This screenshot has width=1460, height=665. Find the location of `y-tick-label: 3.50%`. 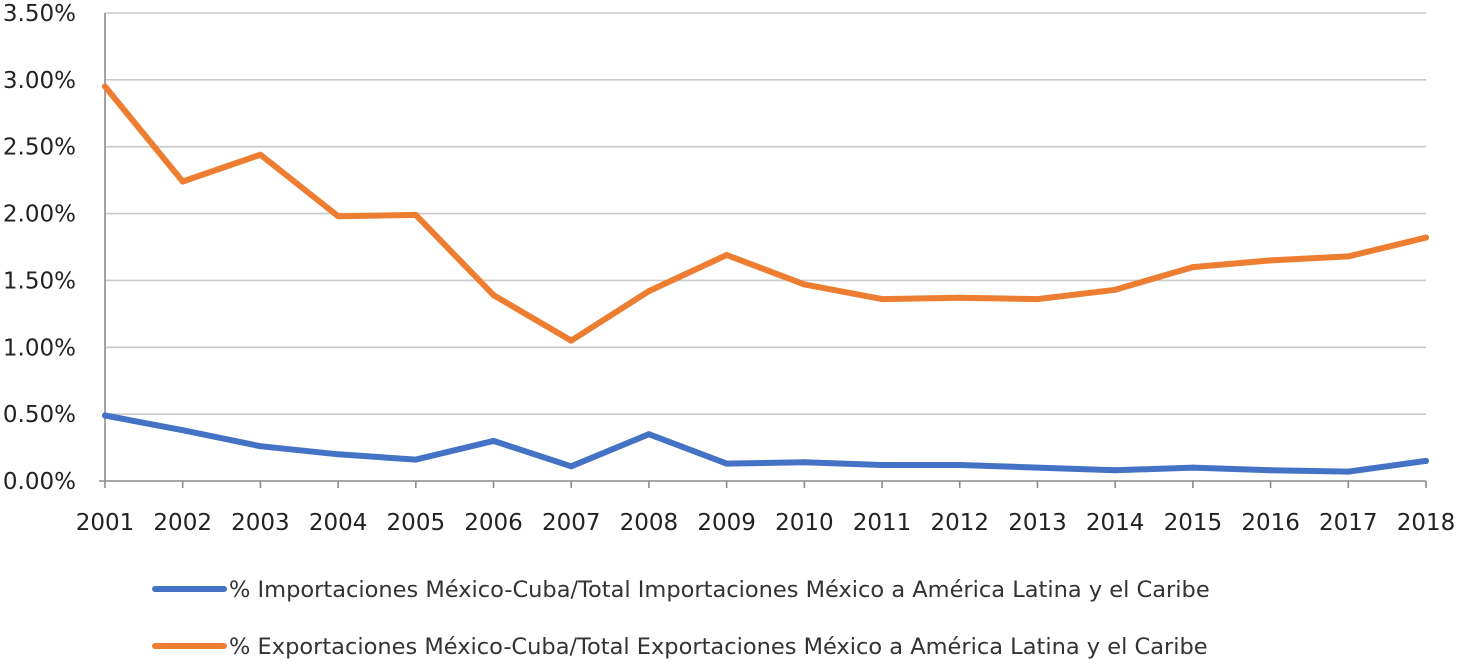

y-tick-label: 3.50% is located at coordinates (39, 14).